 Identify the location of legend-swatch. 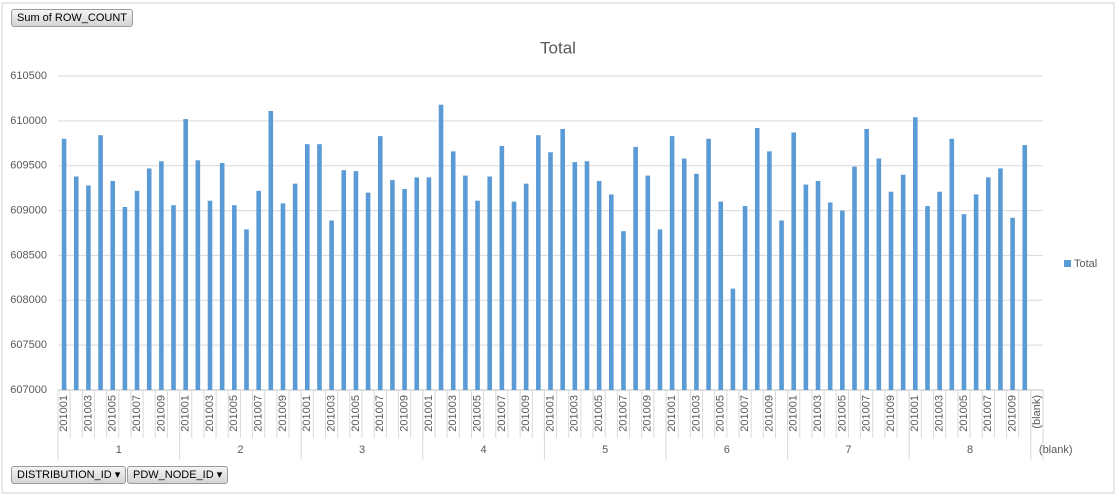
(1067, 263).